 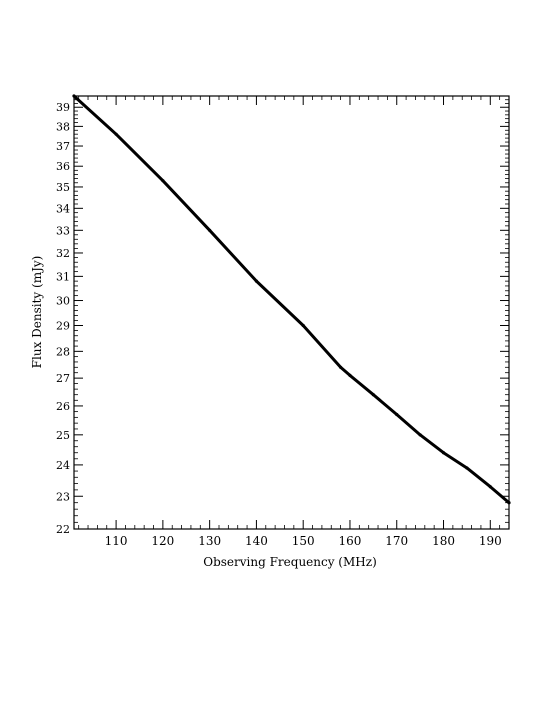 I want to click on x-tick-label: 170, so click(x=396, y=541).